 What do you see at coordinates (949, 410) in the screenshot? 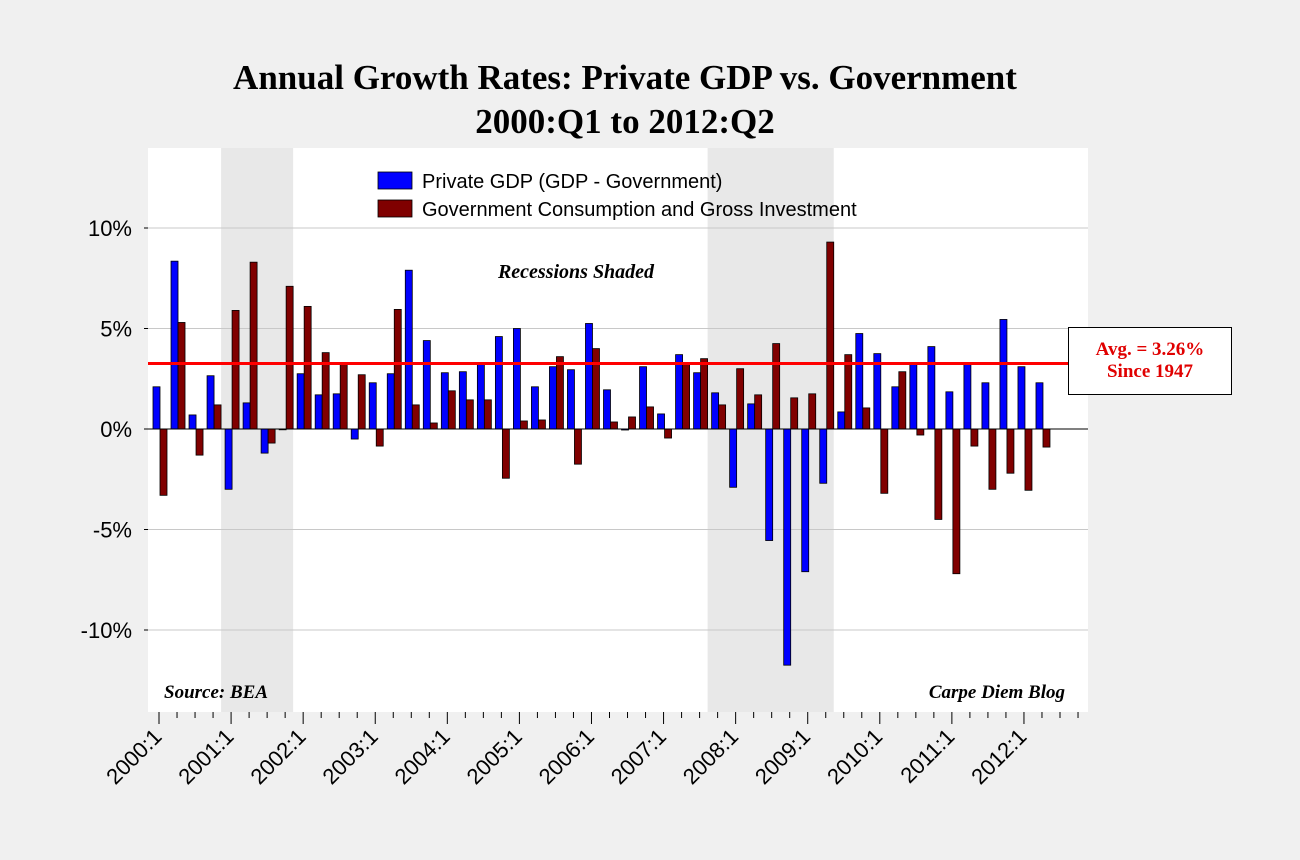
I see `bar-private-gdp-2011:1` at bounding box center [949, 410].